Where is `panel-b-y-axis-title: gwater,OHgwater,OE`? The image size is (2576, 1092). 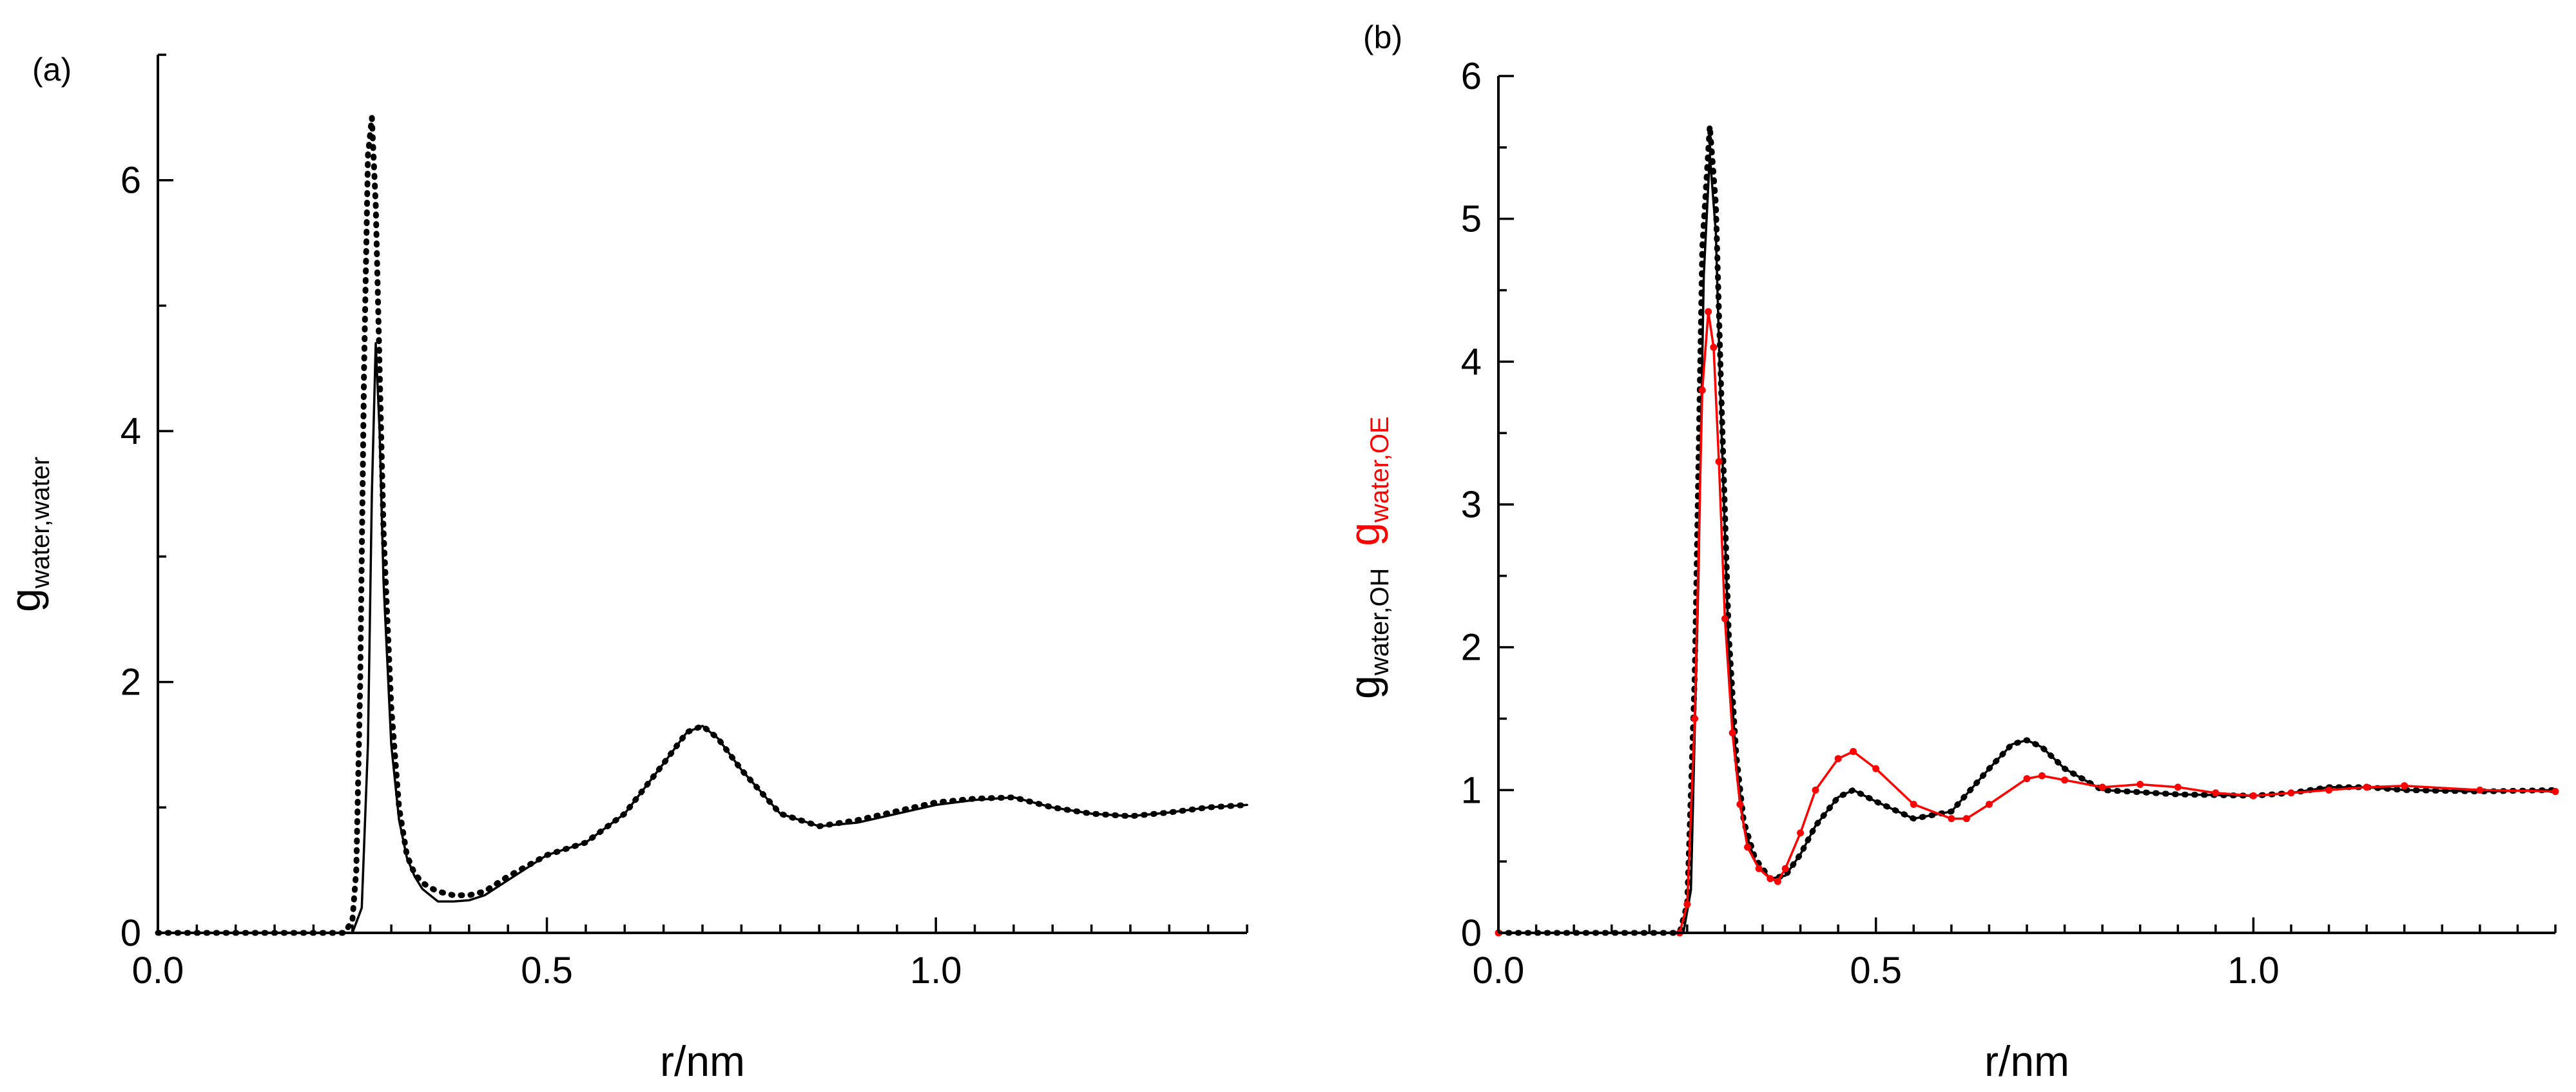 panel-b-y-axis-title: gwater,OHgwater,OE is located at coordinates (1367, 557).